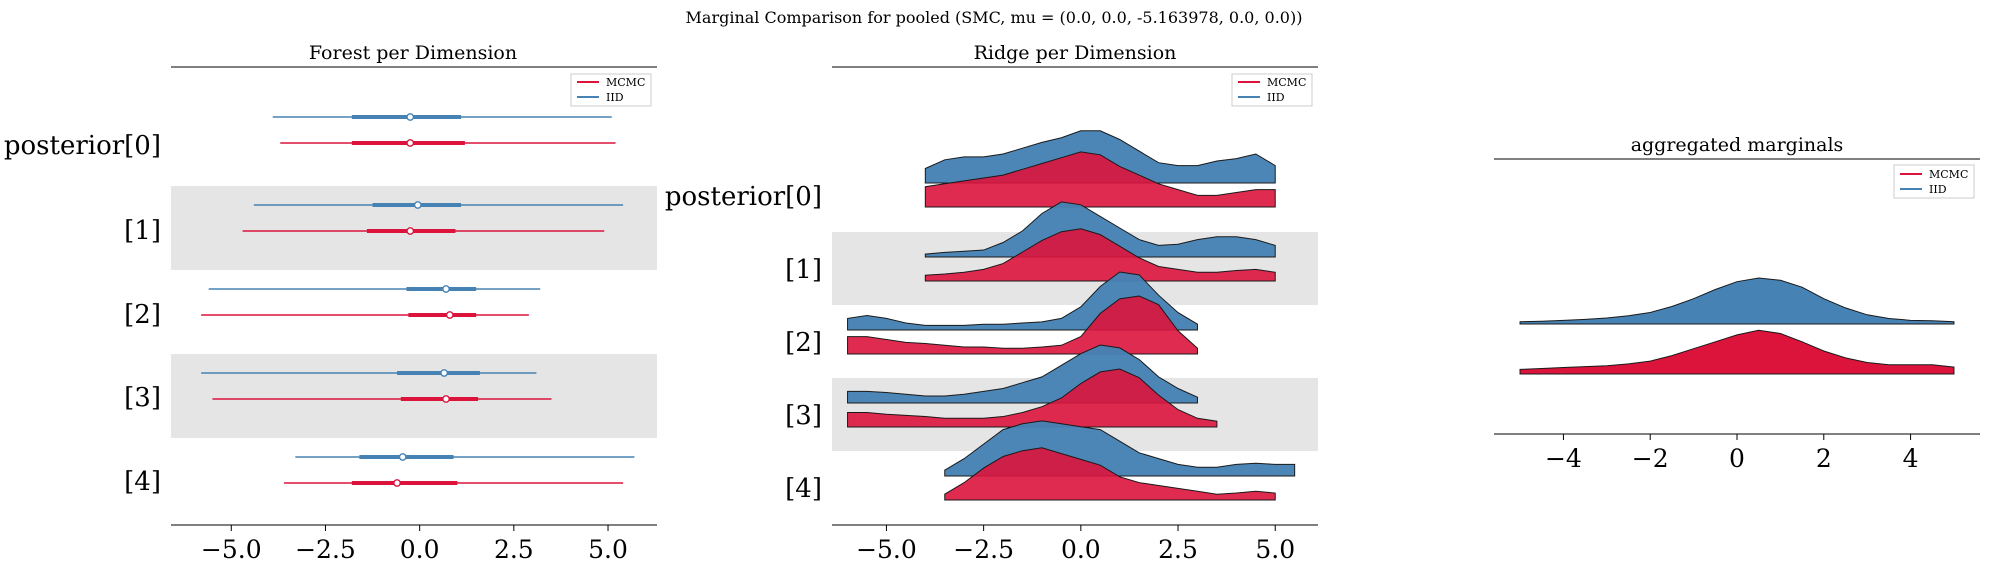 The height and width of the screenshot is (568, 1989). What do you see at coordinates (1911, 458) in the screenshot?
I see `x-tick-label: 4` at bounding box center [1911, 458].